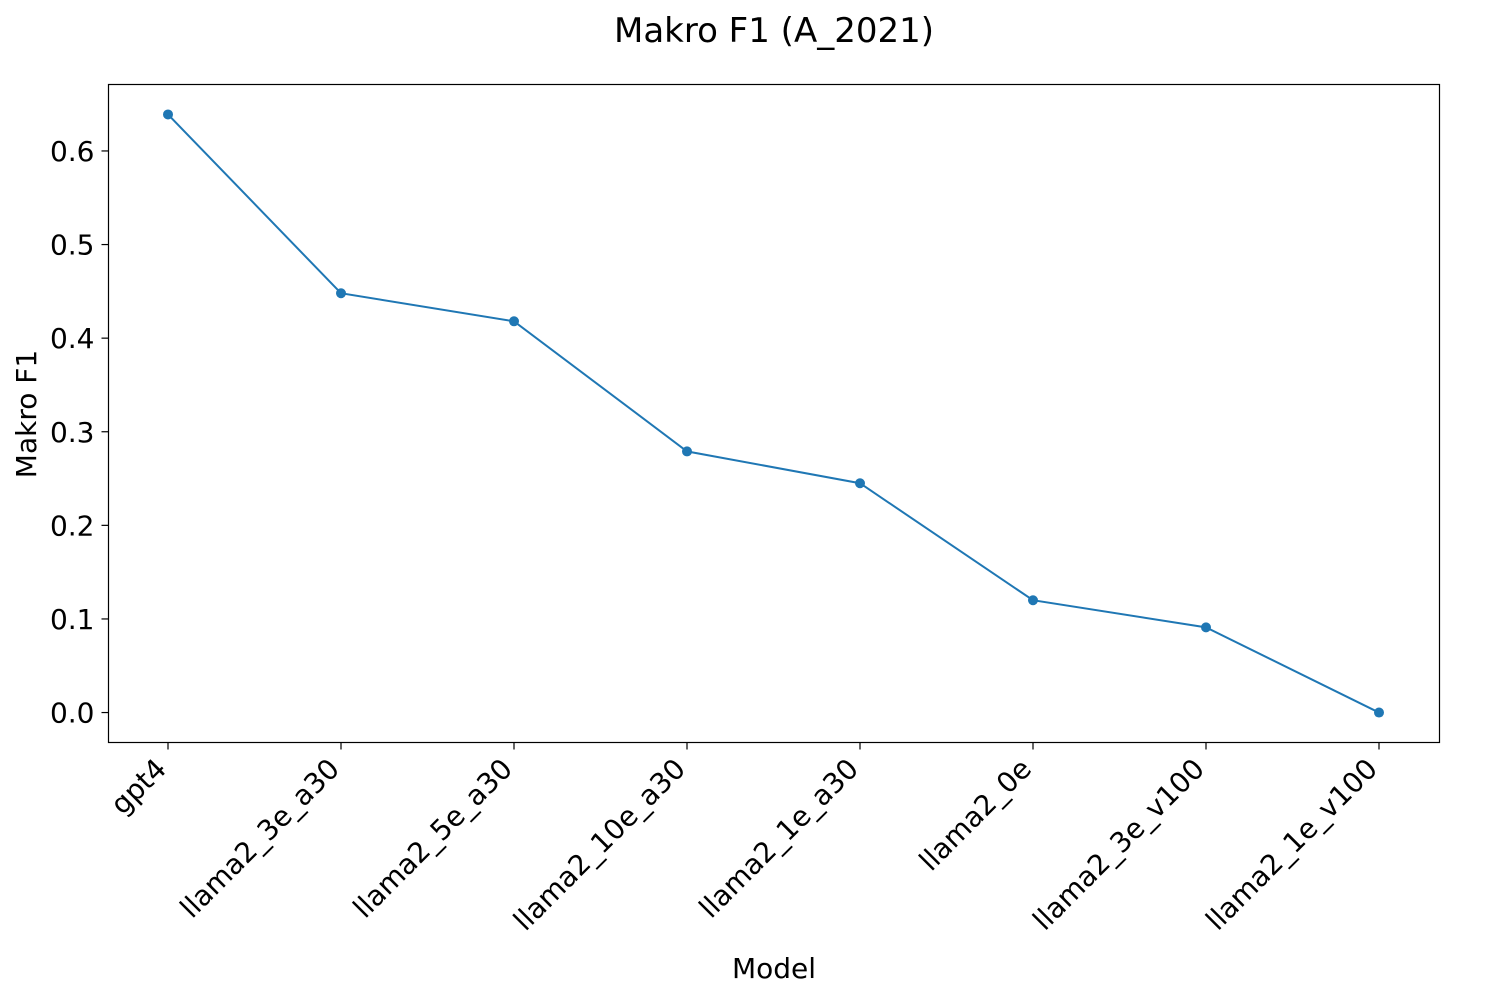  I want to click on x-tick-label: llama2_10e_a30, so click(599, 844).